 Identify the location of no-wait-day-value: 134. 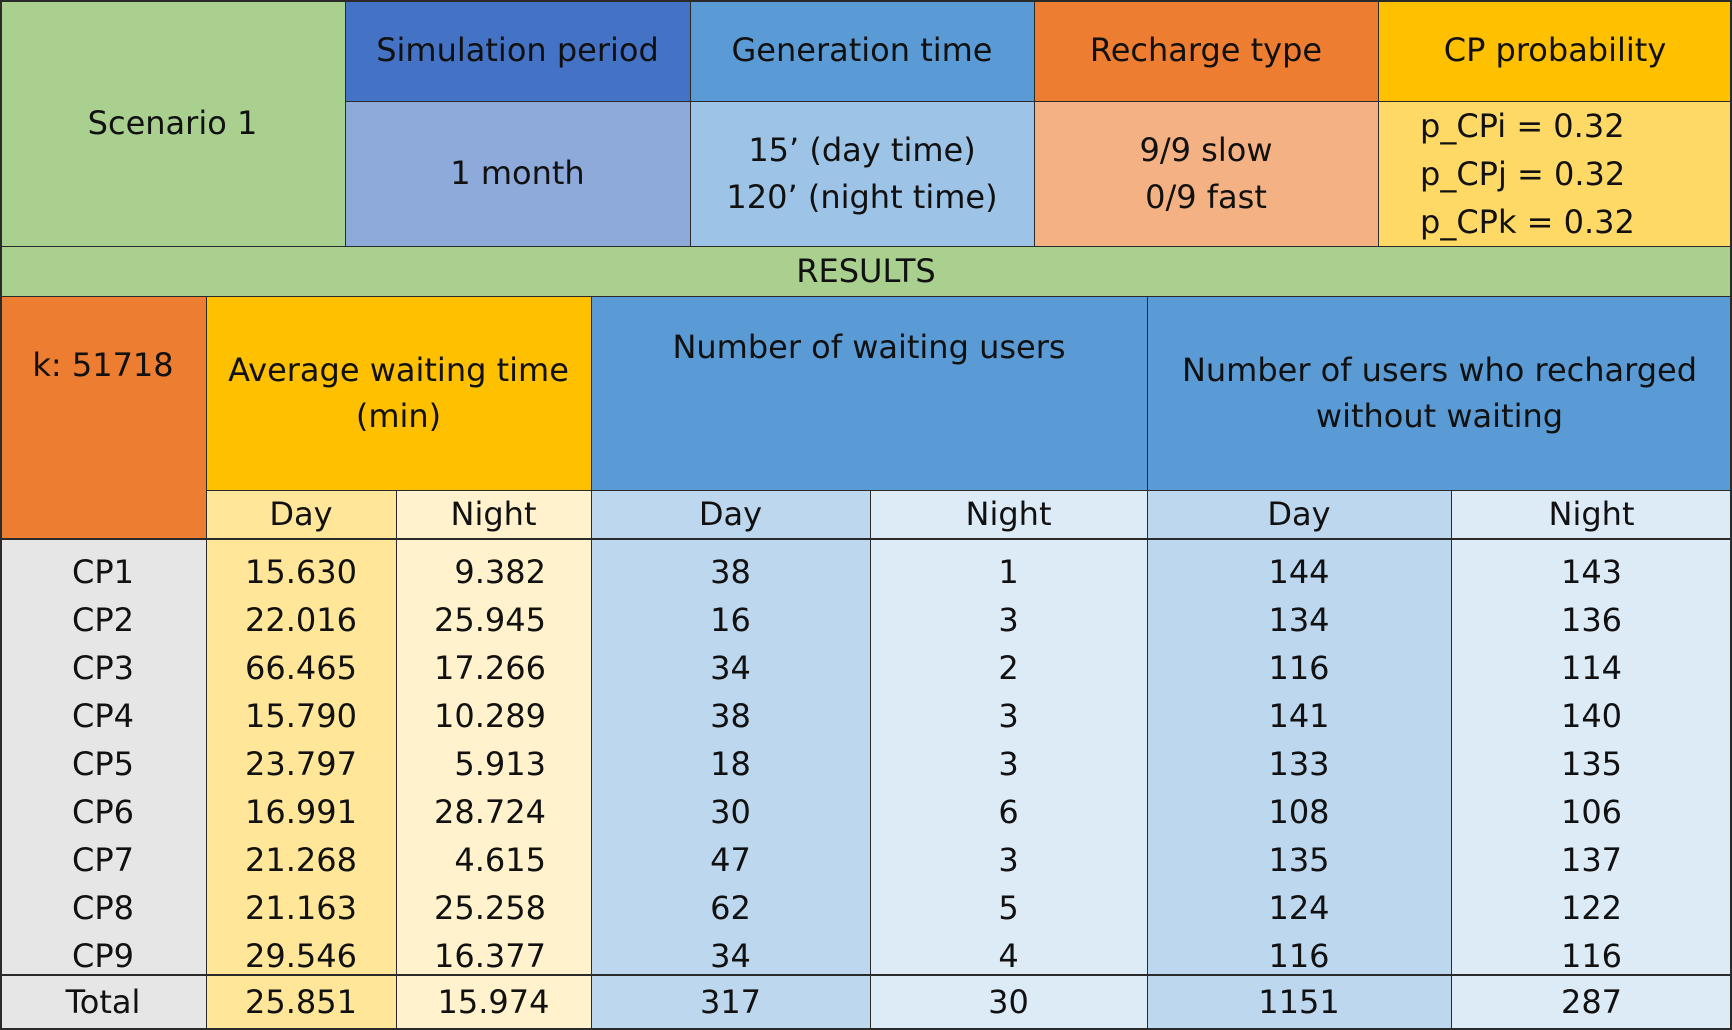
(1299, 620).